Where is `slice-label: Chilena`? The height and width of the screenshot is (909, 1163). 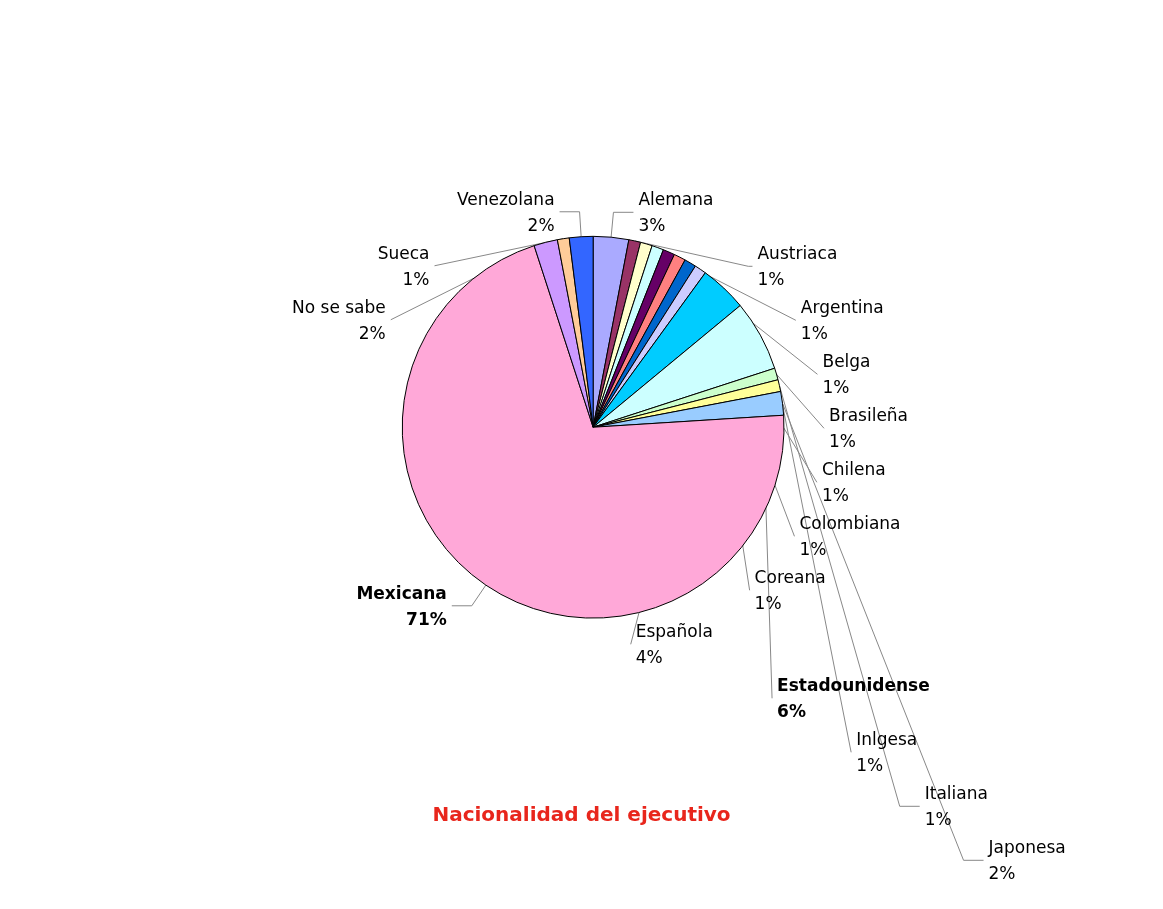 slice-label: Chilena is located at coordinates (853, 469).